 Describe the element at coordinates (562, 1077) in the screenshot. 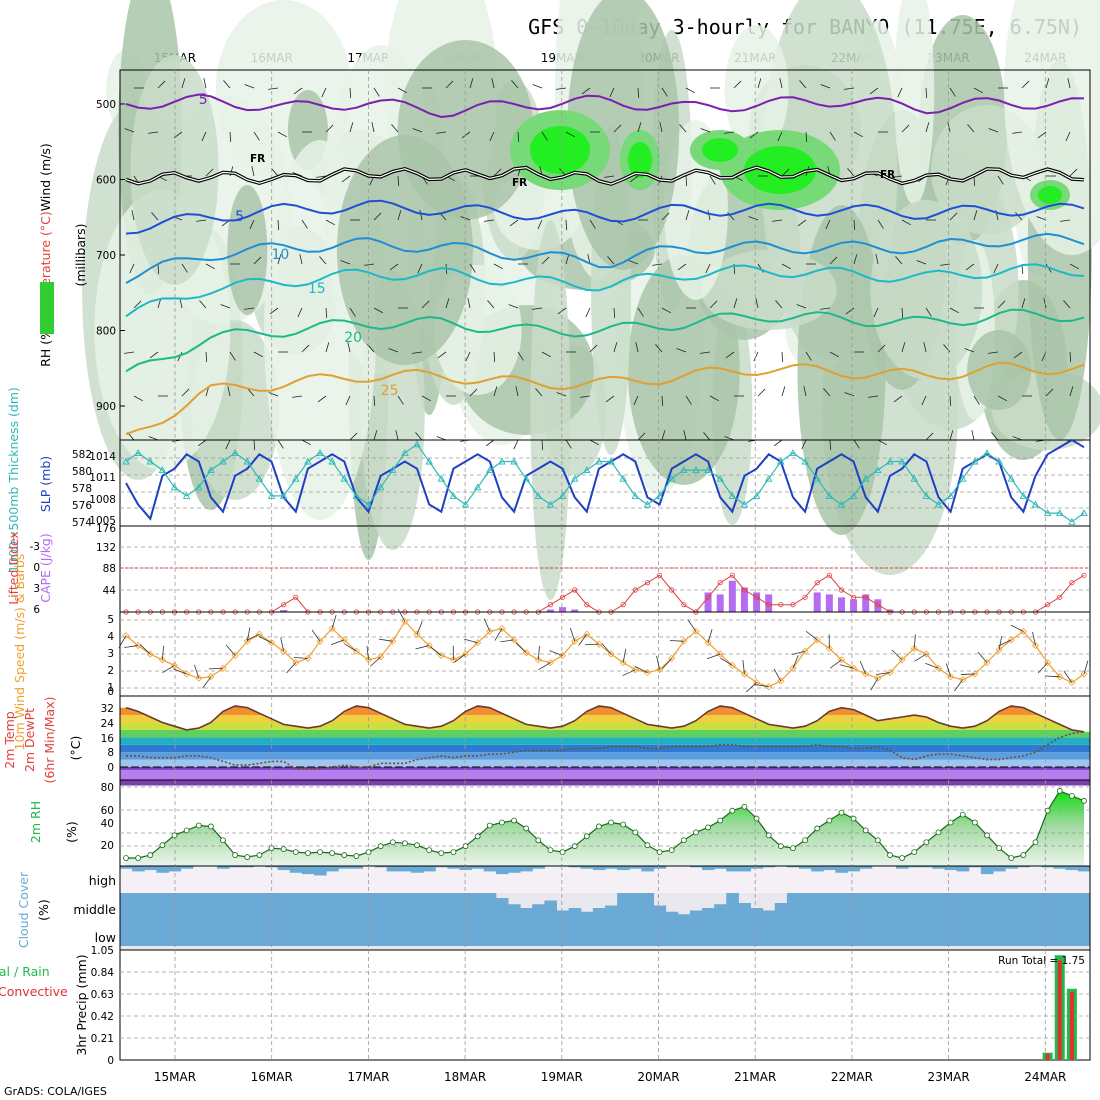

I see `date-label-bottom: 19MAR` at that location.